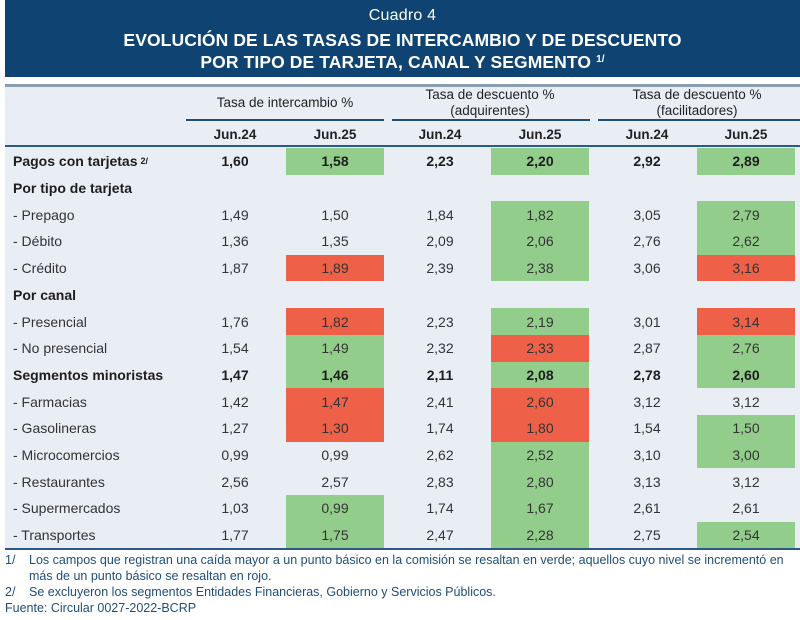  What do you see at coordinates (235, 241) in the screenshot?
I see `cell-intercambio-jun24: 1,36` at bounding box center [235, 241].